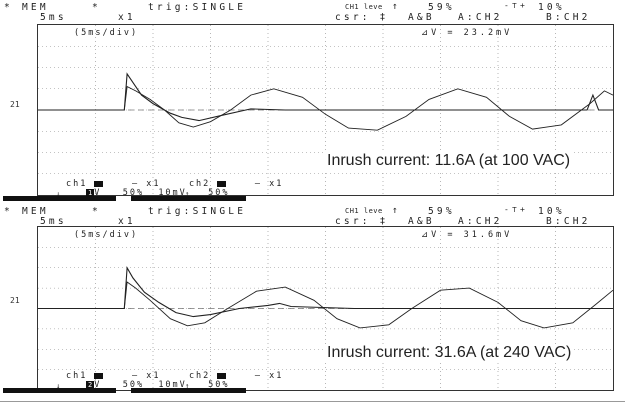 The width and height of the screenshot is (625, 408). Describe the element at coordinates (90, 384) in the screenshot. I see `ch1-badge: 2` at that location.